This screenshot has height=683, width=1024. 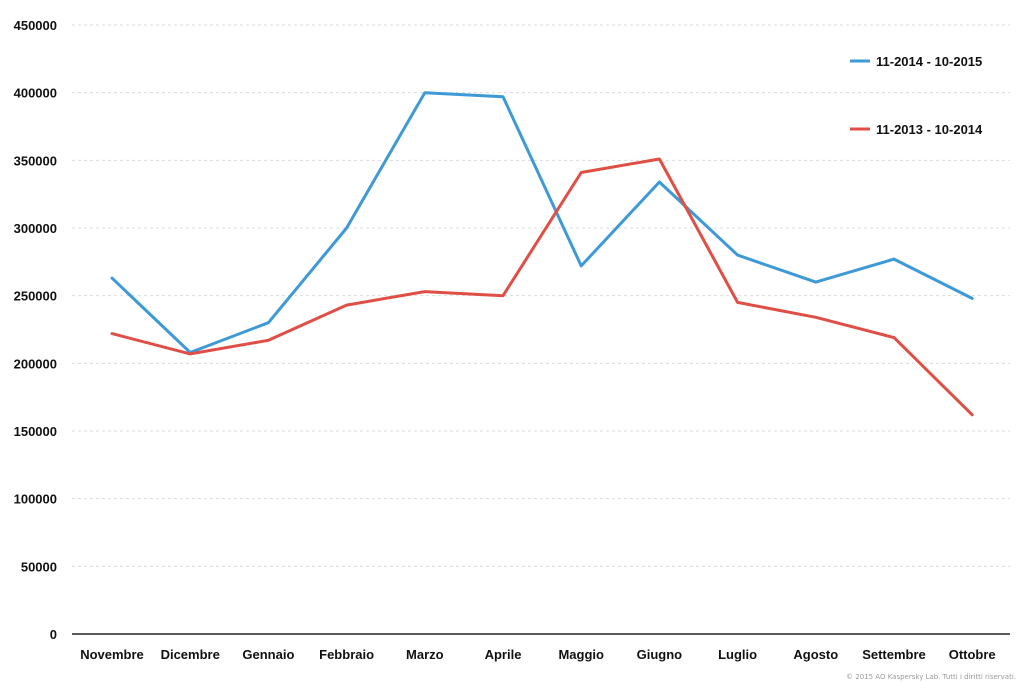 What do you see at coordinates (268, 654) in the screenshot?
I see `x-tick-label: Gennaio` at bounding box center [268, 654].